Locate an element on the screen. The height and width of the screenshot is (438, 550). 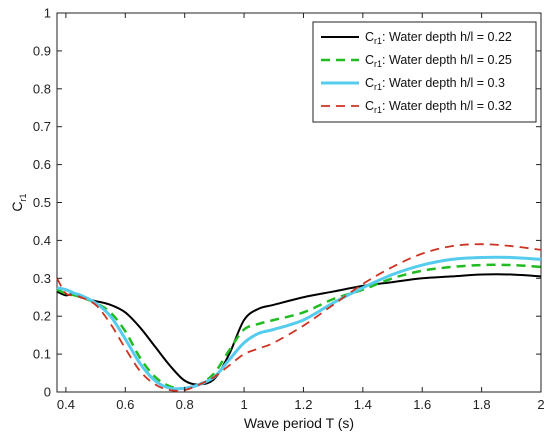
y-tick-label: 0.7 is located at coordinates (42, 126).